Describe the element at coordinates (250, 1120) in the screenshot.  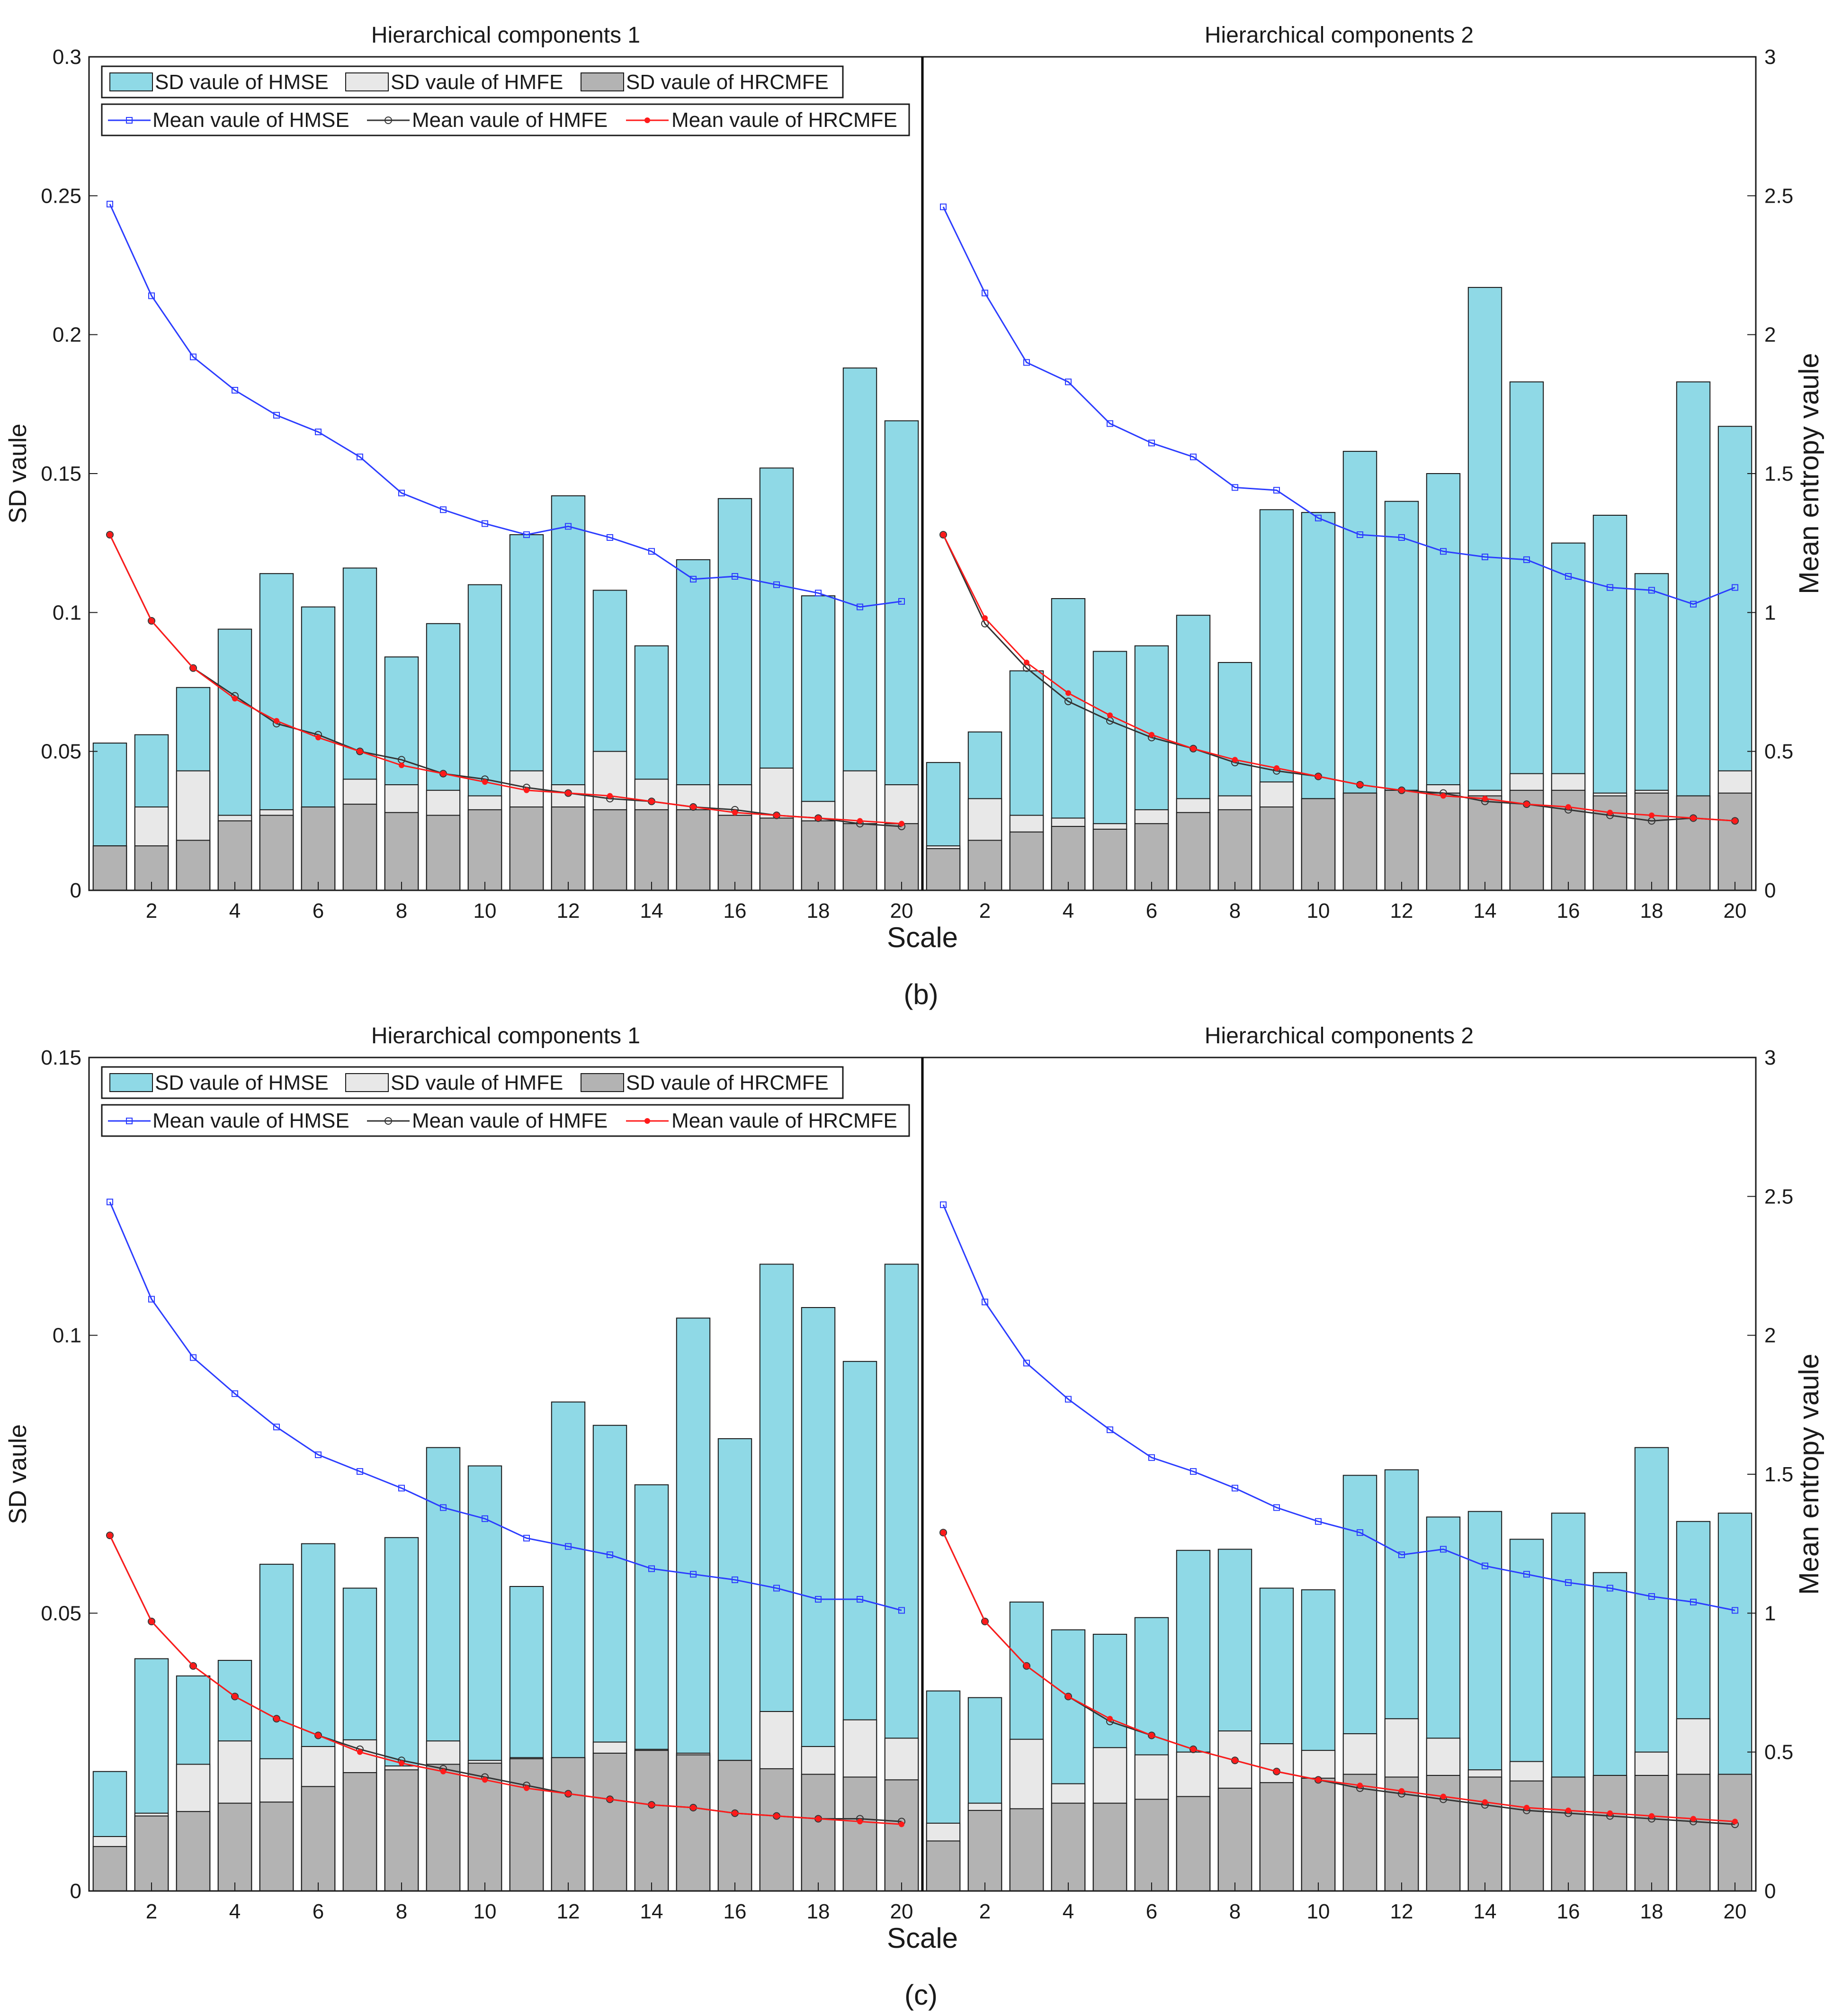
I see `legend-label-mean-hmse: Mean vaule of HMSE` at that location.